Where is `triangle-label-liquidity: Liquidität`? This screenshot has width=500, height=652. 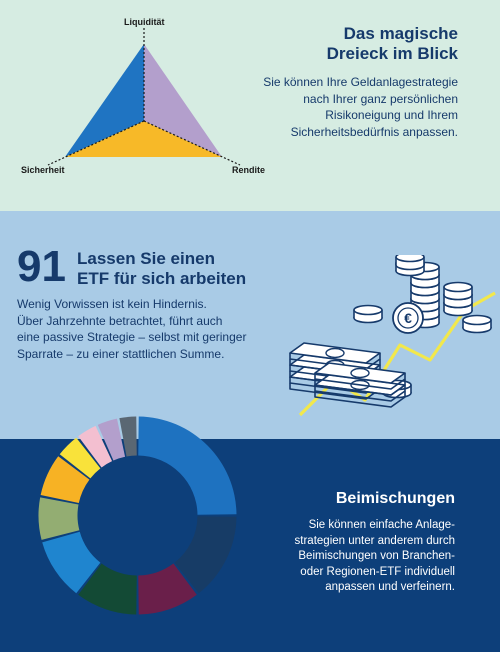 triangle-label-liquidity: Liquidität is located at coordinates (144, 22).